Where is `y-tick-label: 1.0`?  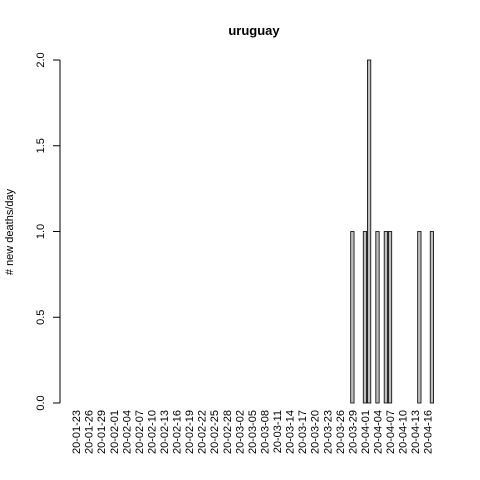
y-tick-label: 1.0 is located at coordinates (41, 231).